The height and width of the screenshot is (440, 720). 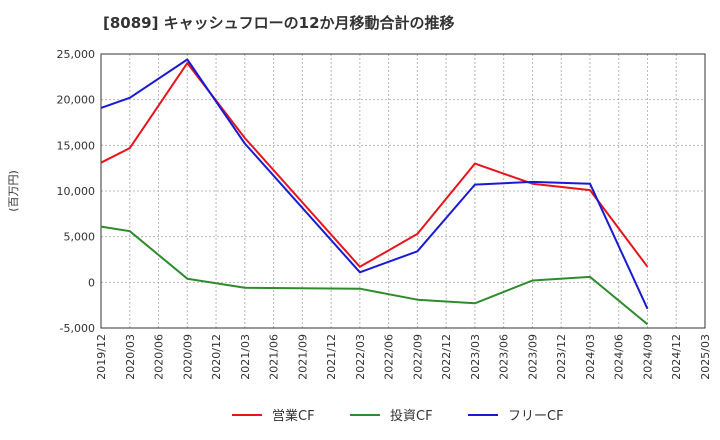 What do you see at coordinates (159, 357) in the screenshot?
I see `x-tick-label: 2020/06` at bounding box center [159, 357].